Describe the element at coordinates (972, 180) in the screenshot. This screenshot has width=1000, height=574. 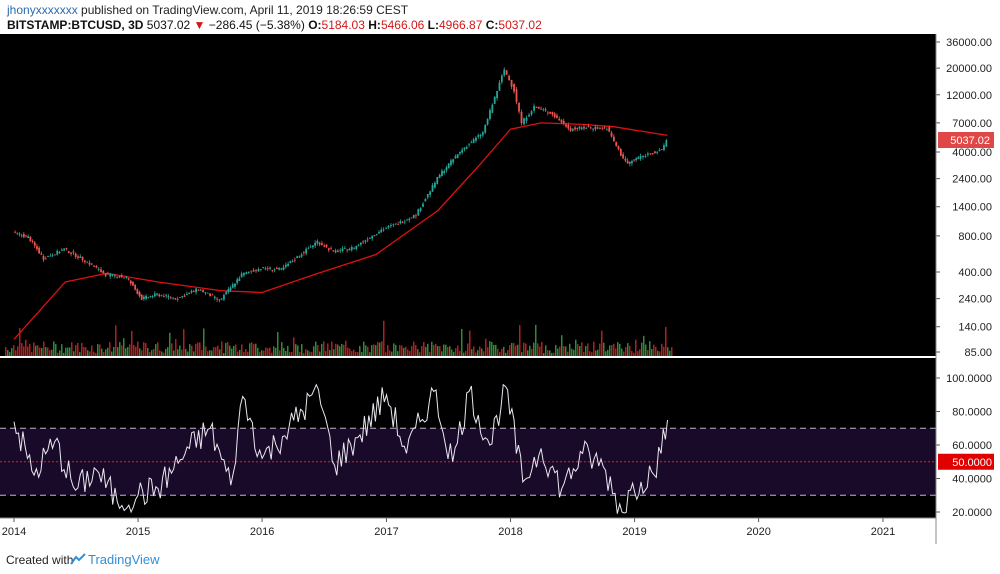
I see `price-axis-label: 2400.00` at that location.